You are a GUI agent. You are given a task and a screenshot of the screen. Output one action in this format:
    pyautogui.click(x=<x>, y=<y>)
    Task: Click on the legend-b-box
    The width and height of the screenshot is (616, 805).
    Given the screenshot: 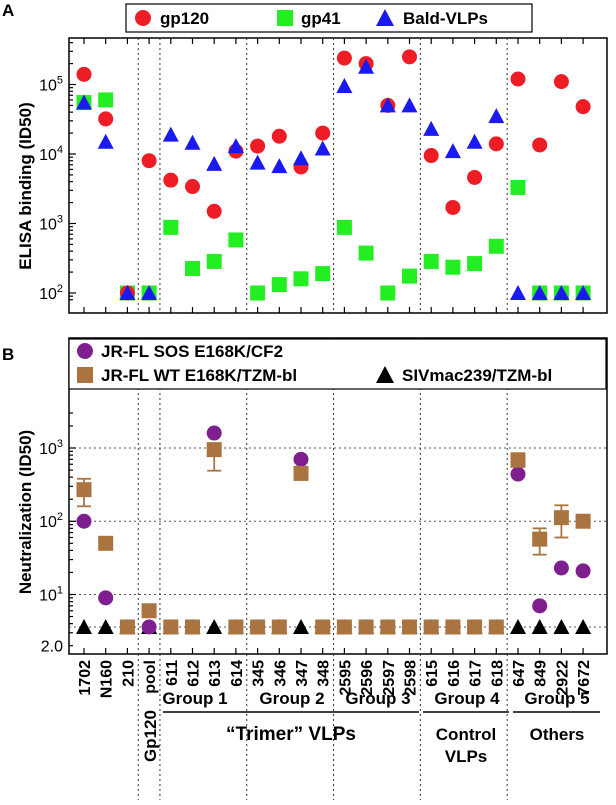 What is the action you would take?
    pyautogui.click(x=337, y=364)
    